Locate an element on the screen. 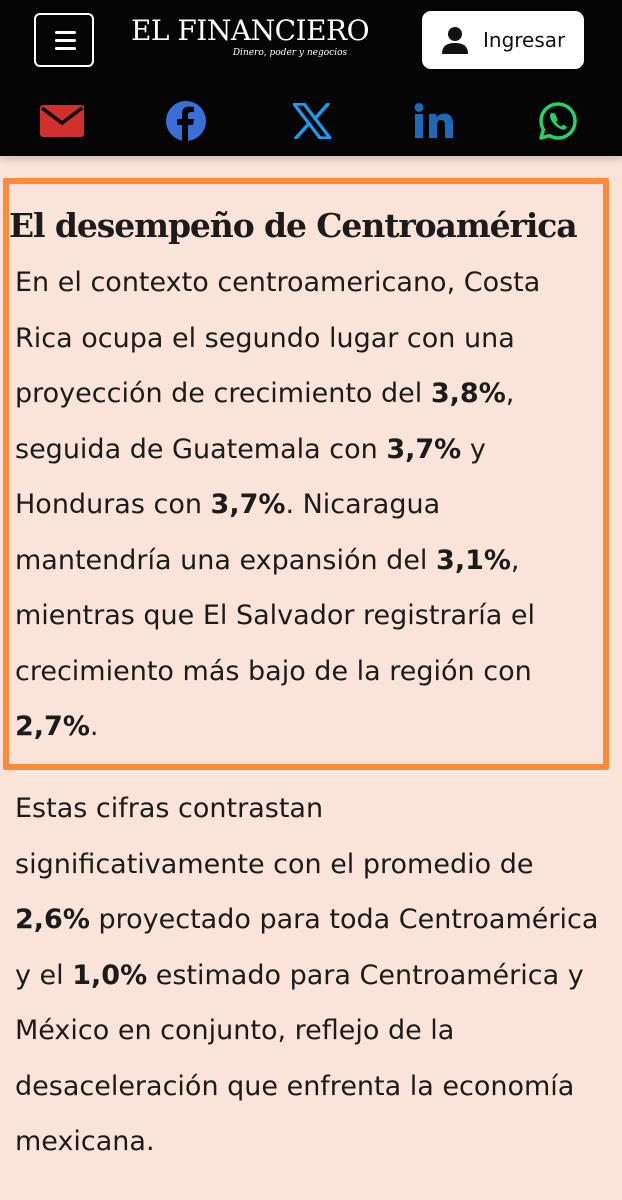 The image size is (622, 1200). share-linkedin-button is located at coordinates (434, 121).